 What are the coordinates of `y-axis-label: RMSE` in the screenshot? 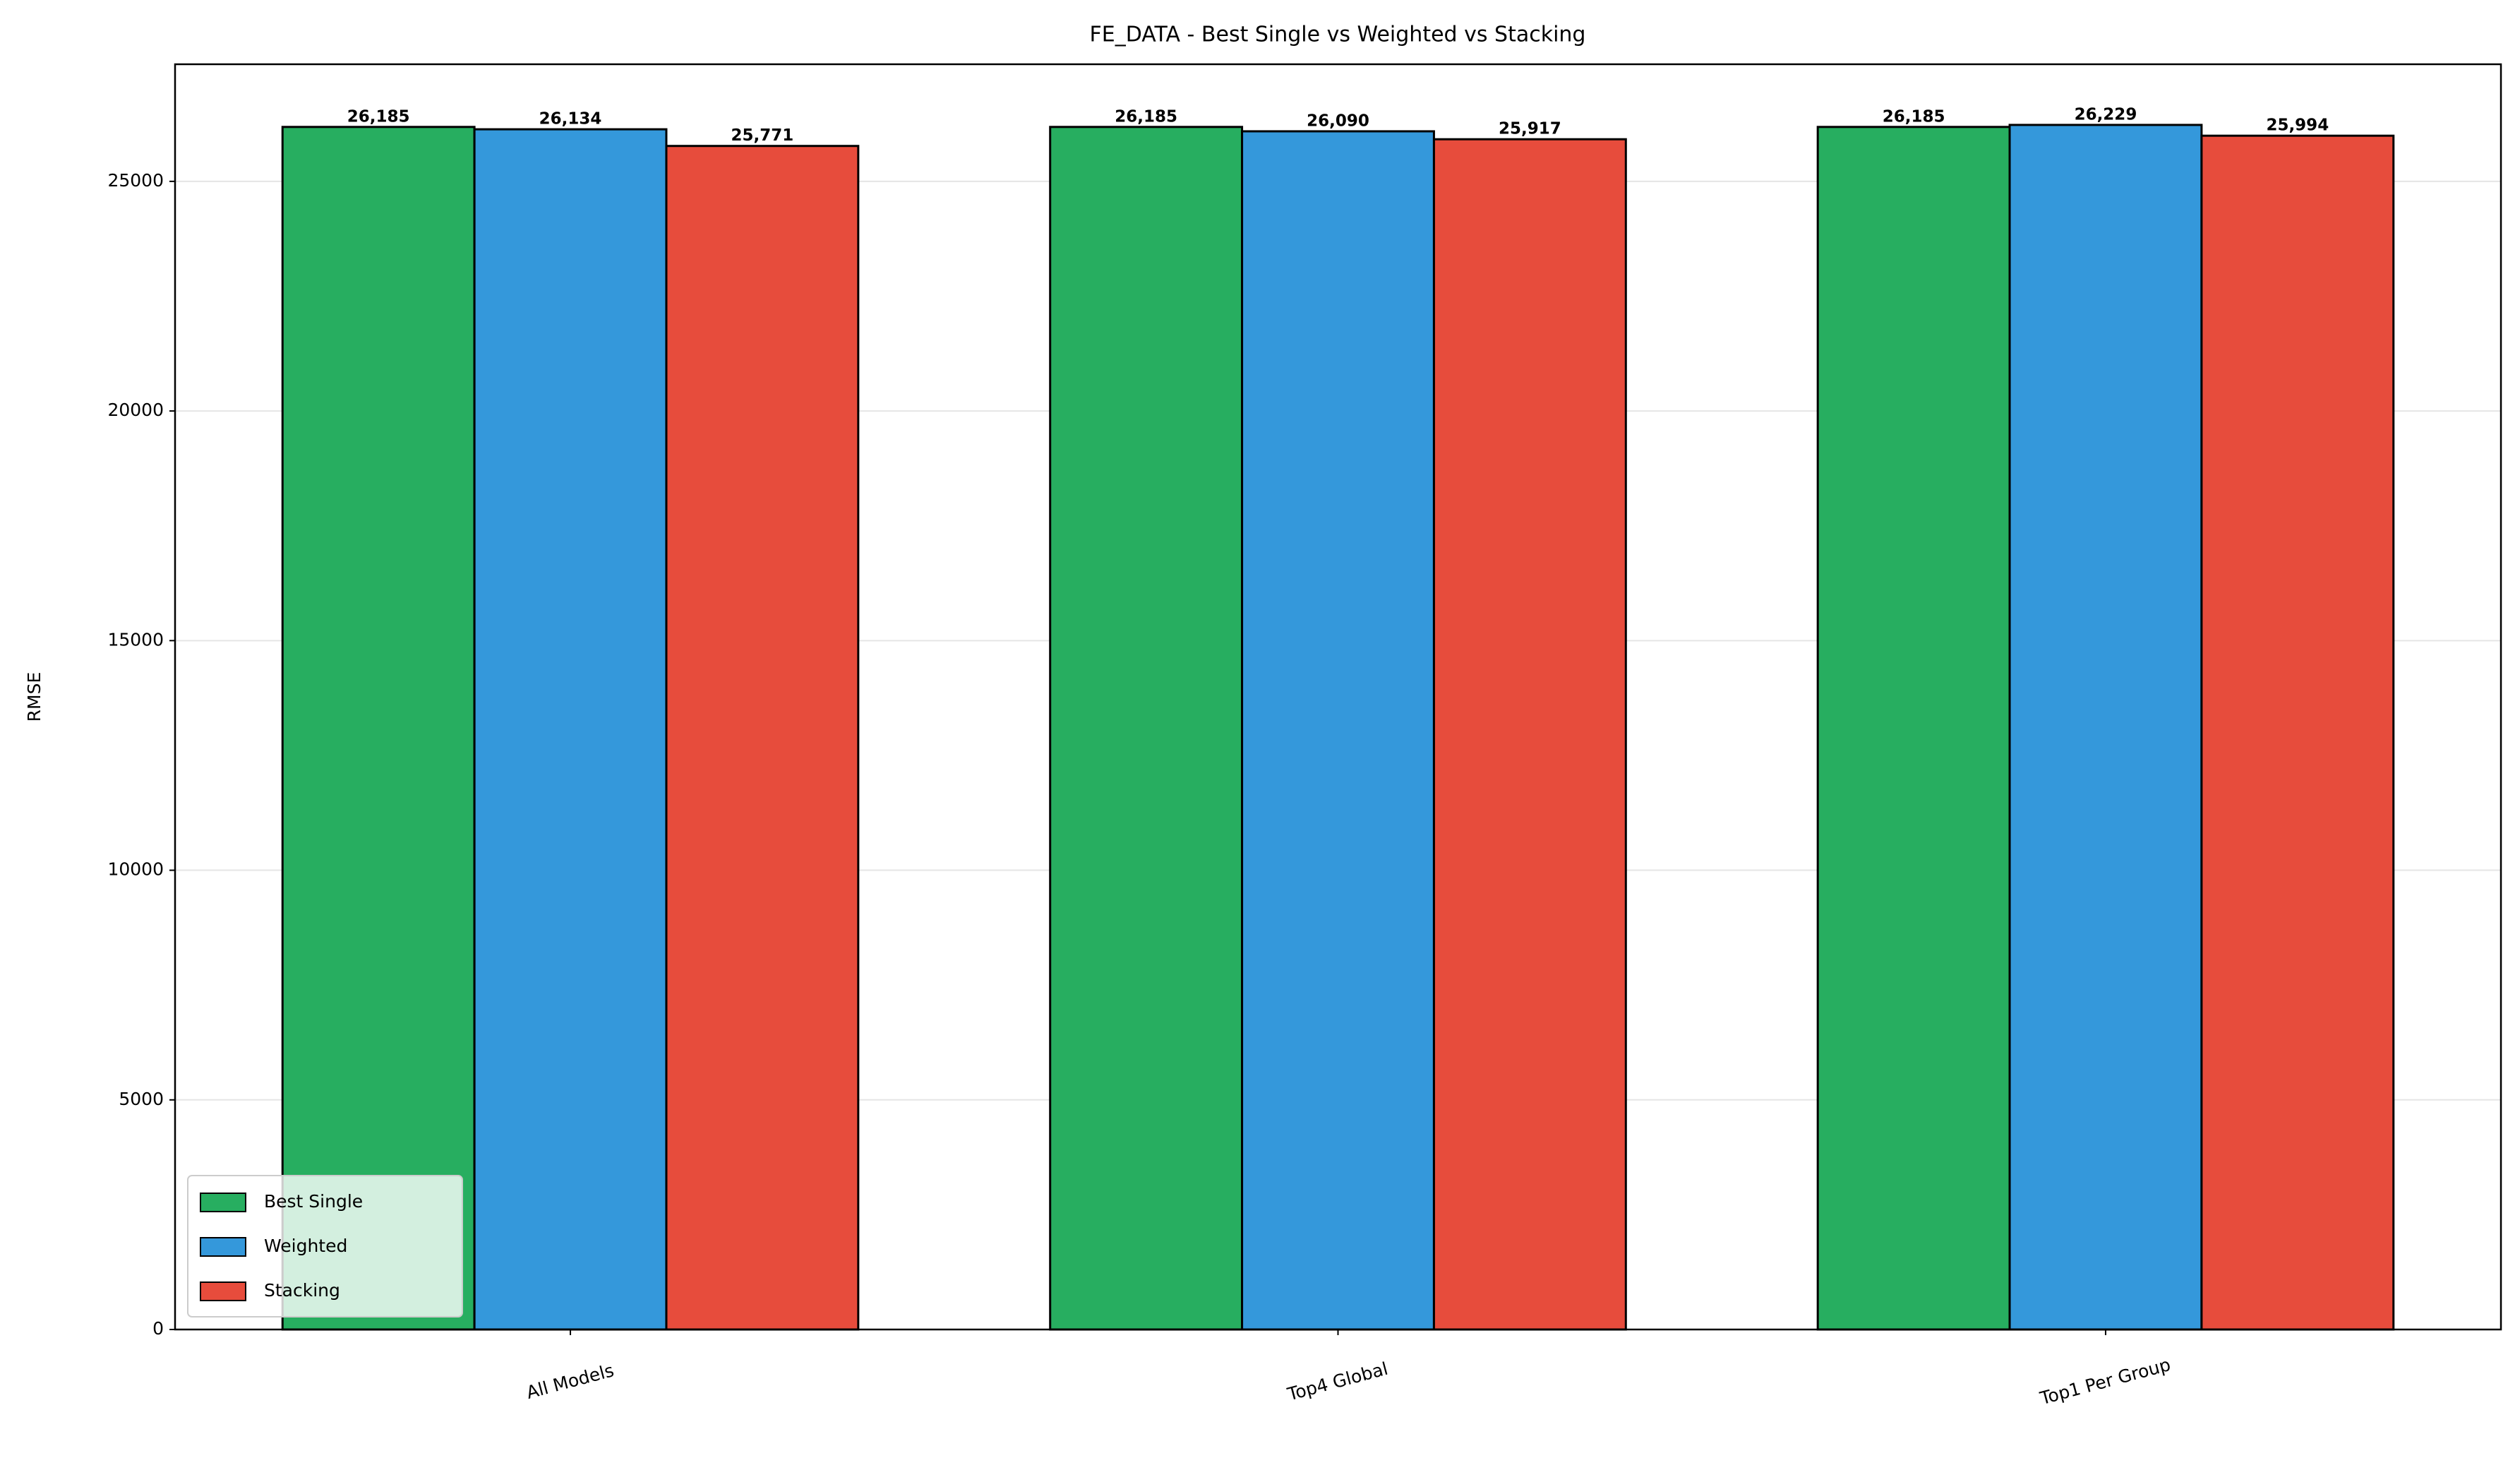 It's located at (34, 697).